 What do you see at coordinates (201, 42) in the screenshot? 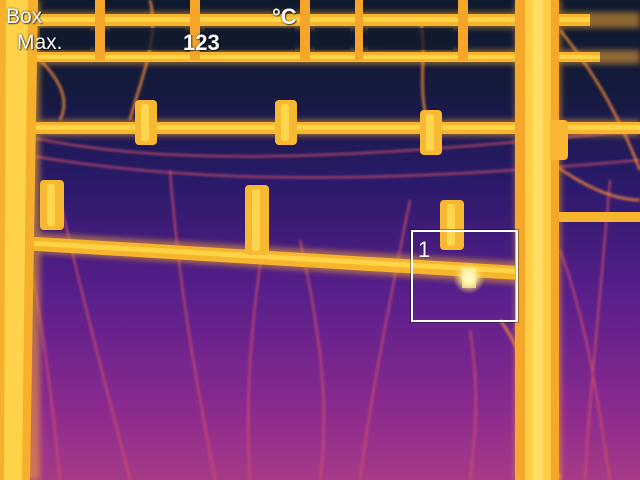
I see `max-temperature-value: 123` at bounding box center [201, 42].